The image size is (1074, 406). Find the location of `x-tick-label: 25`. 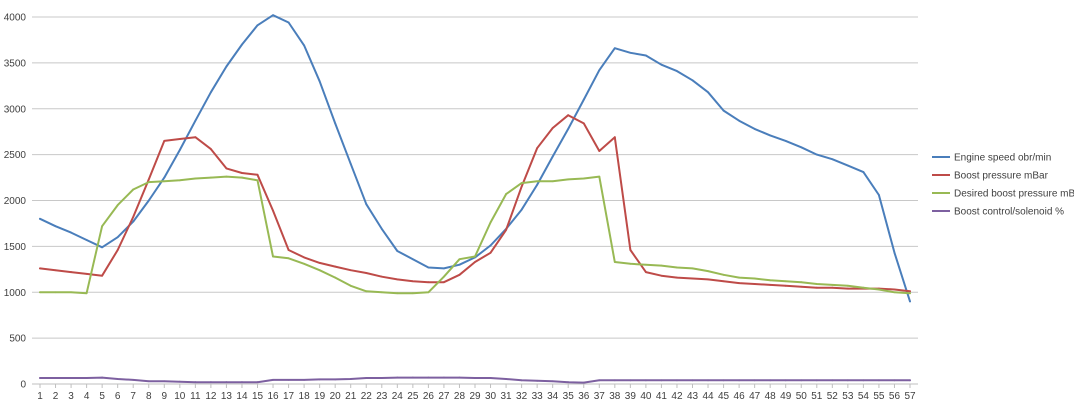

x-tick-label: 25 is located at coordinates (413, 396).